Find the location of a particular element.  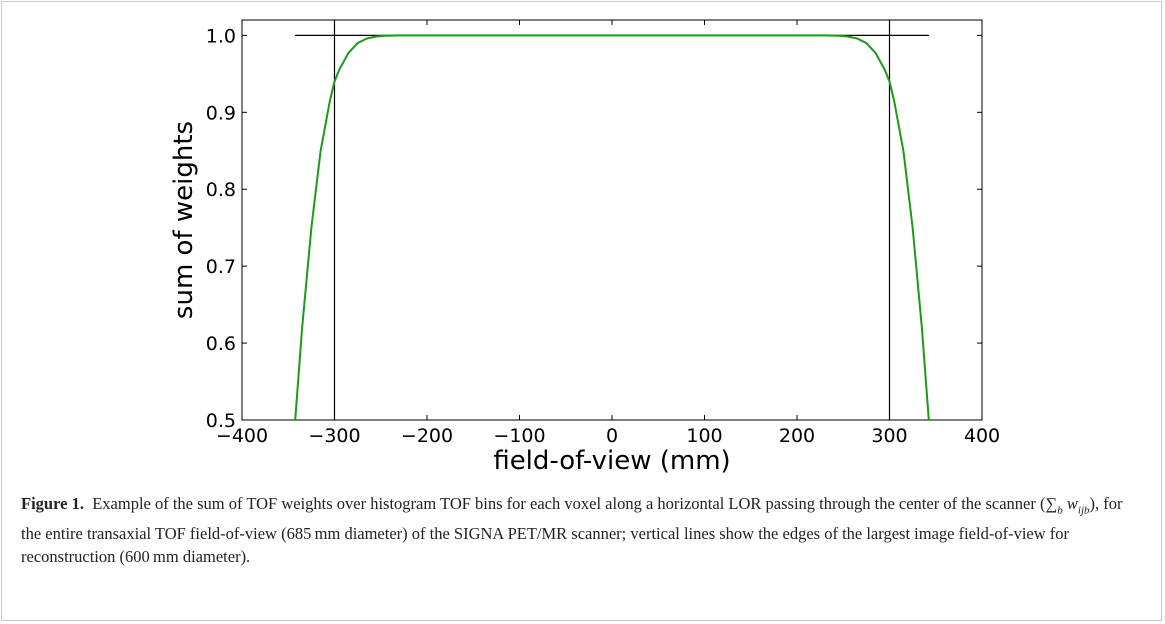

x-tick-label: 0 is located at coordinates (612, 436).